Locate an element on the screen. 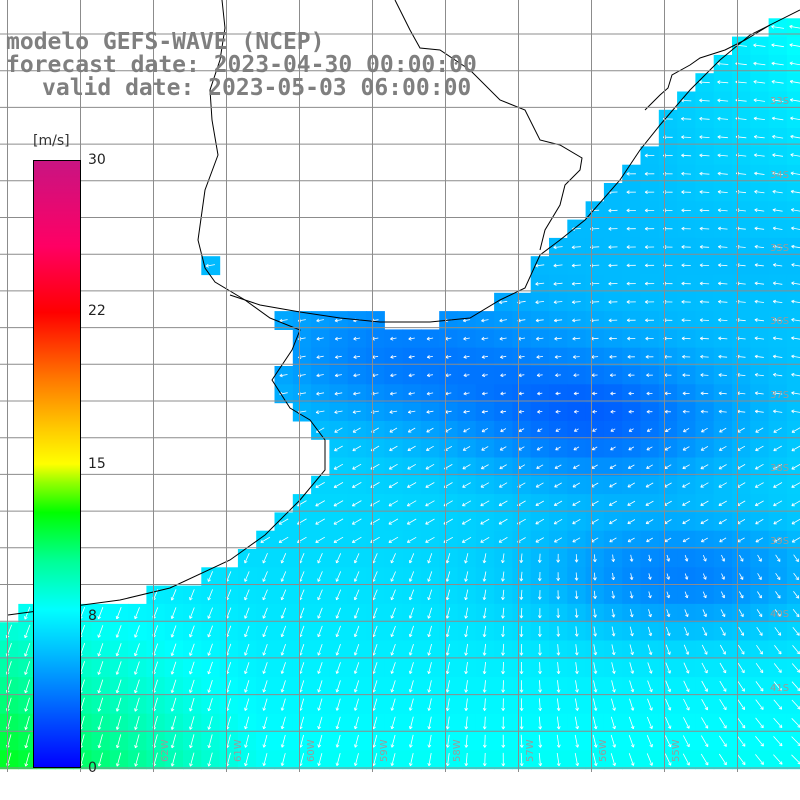  colorbar is located at coordinates (57, 464).